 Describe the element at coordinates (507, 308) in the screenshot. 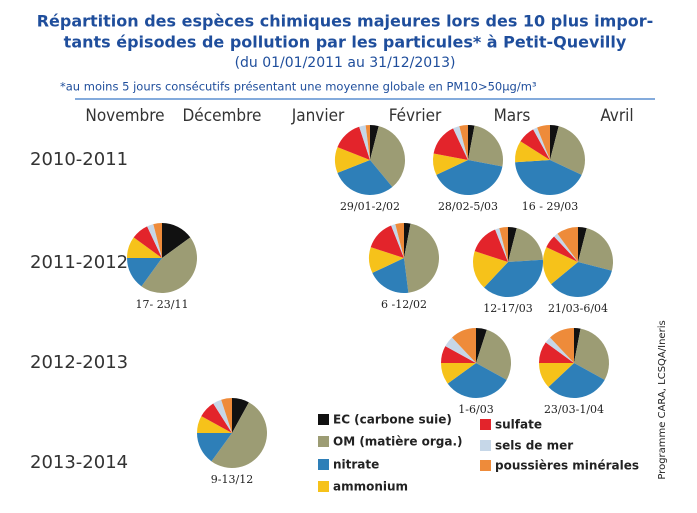

I see `pie-label: 12-17/03` at that location.